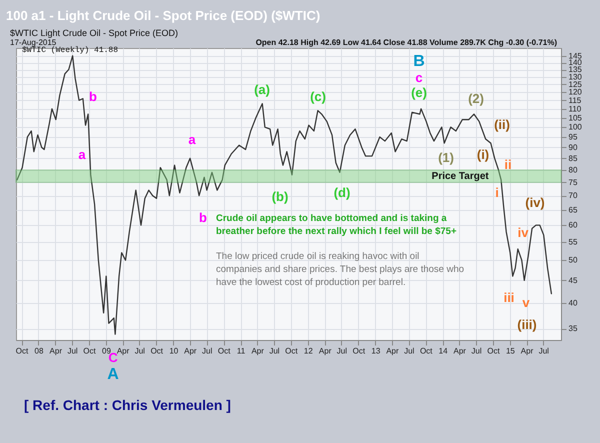  What do you see at coordinates (241, 351) in the screenshot?
I see `x-tick-label: 11` at bounding box center [241, 351].